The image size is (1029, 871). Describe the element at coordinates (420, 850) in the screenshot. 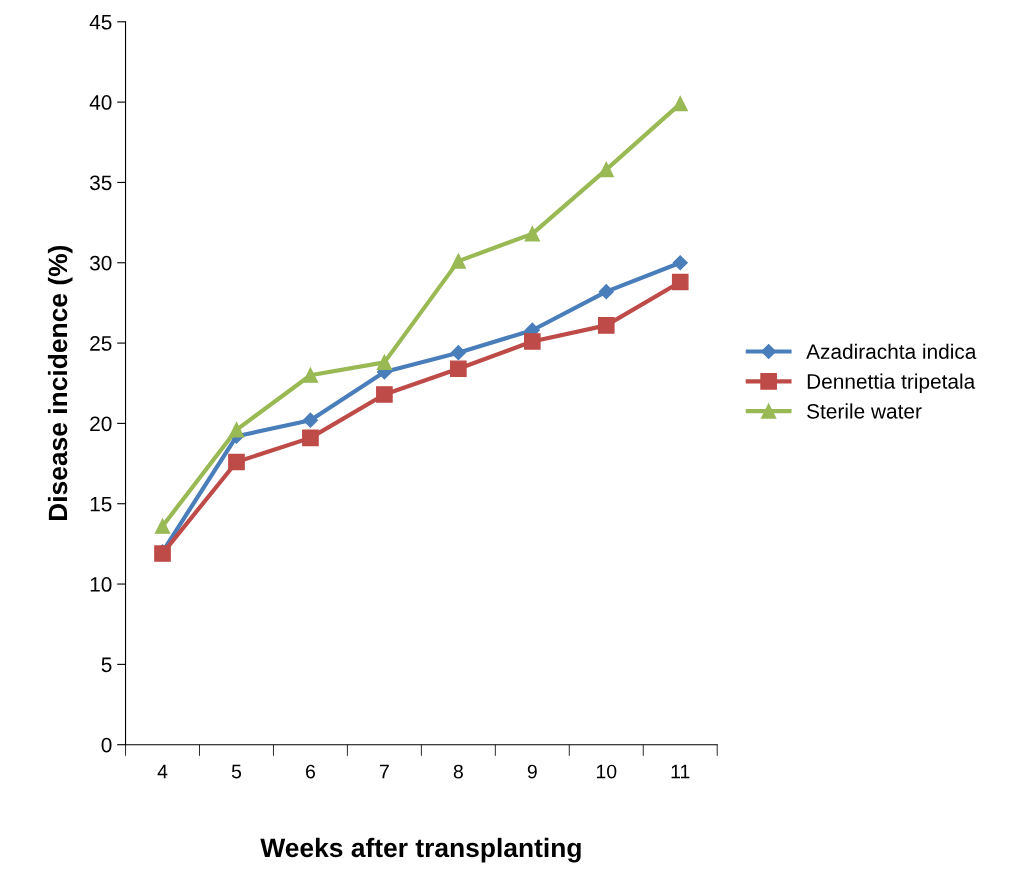

I see `x-axis-title: Weeks after transplanting` at that location.